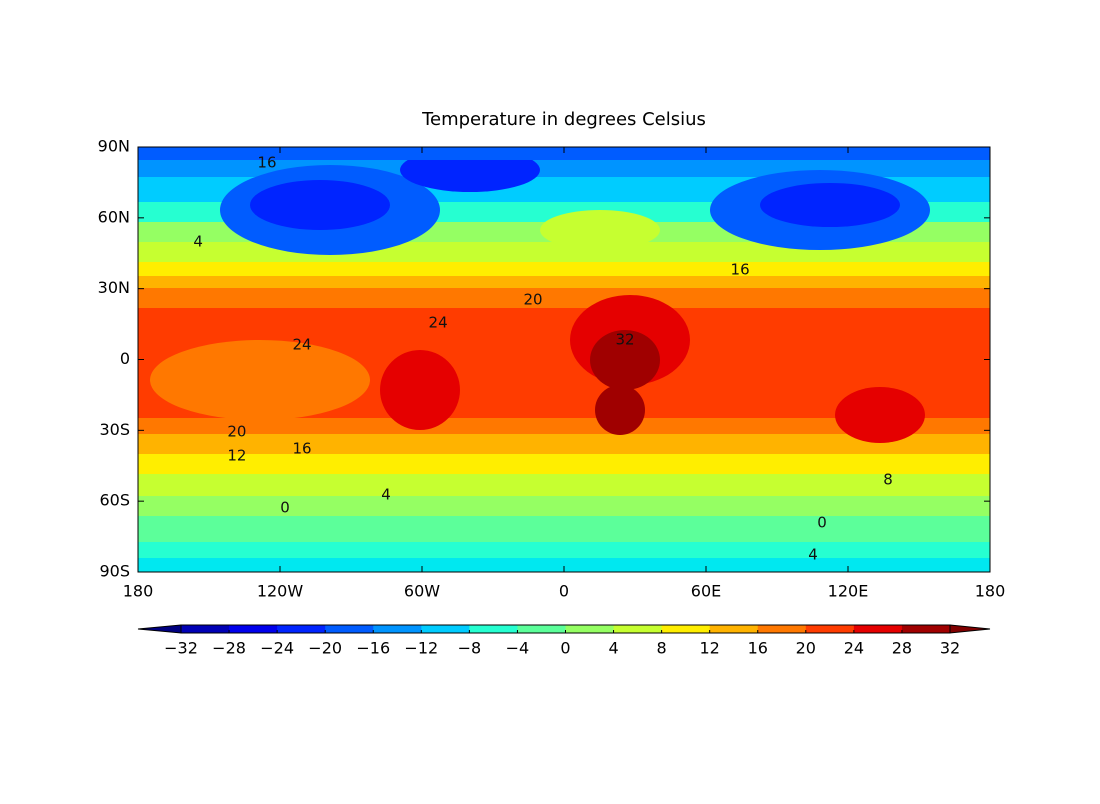  Describe the element at coordinates (806, 648) in the screenshot. I see `colorbar-tick-label: 20` at that location.